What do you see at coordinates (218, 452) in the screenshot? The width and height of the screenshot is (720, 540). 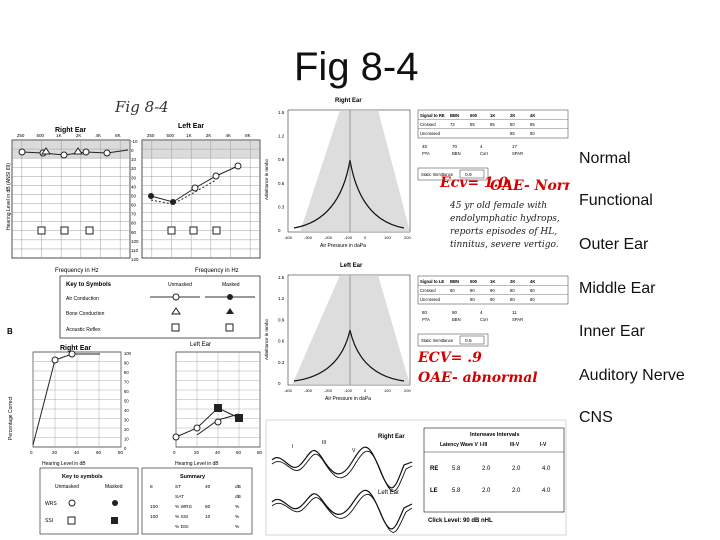 I see `speech-x-tick: 40` at bounding box center [218, 452].